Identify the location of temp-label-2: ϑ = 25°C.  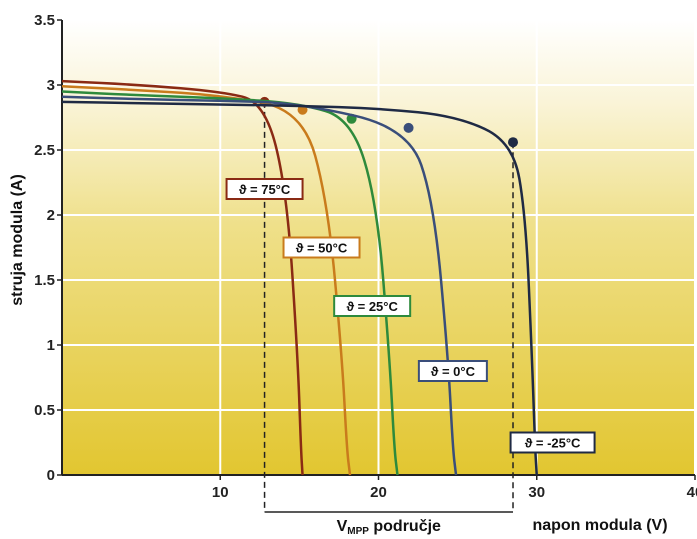
(372, 306).